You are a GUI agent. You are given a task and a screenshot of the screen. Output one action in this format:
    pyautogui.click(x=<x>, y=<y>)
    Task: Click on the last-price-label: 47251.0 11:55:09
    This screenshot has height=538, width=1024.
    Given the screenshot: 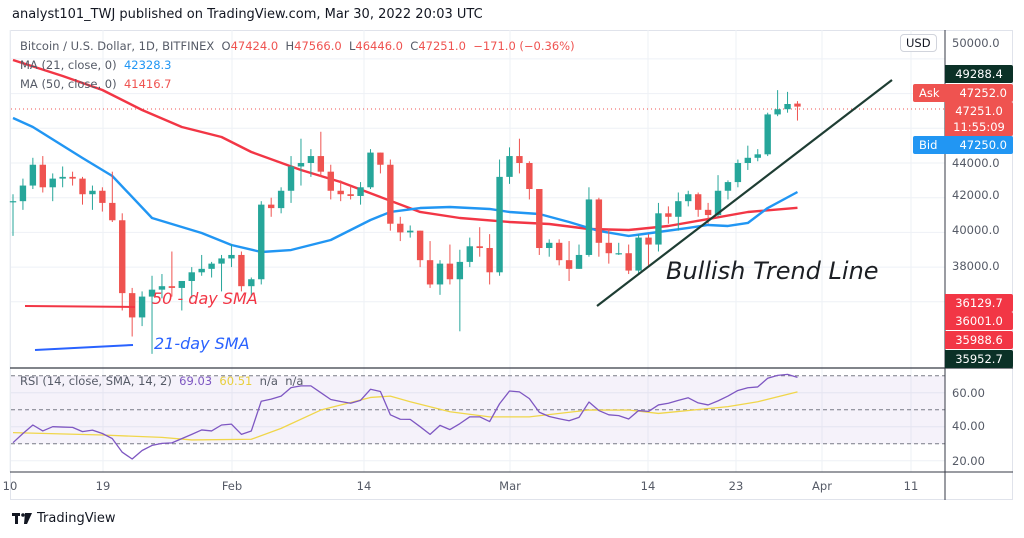 What is the action you would take?
    pyautogui.click(x=979, y=119)
    